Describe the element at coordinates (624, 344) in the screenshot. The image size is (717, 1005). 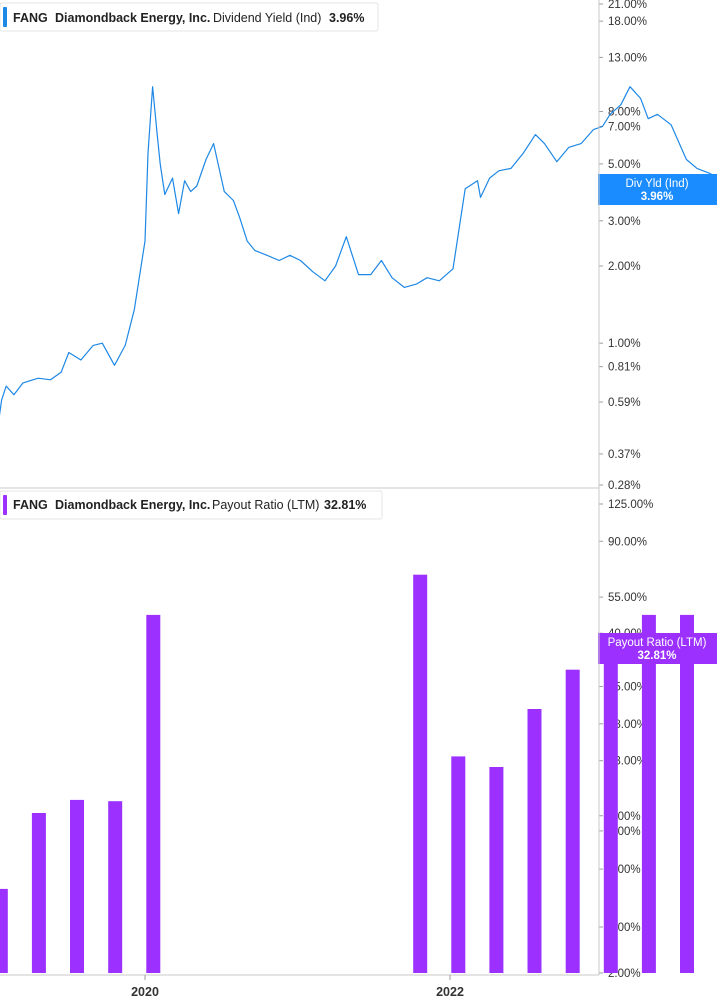
I see `y-tick-label: 1.00%` at that location.